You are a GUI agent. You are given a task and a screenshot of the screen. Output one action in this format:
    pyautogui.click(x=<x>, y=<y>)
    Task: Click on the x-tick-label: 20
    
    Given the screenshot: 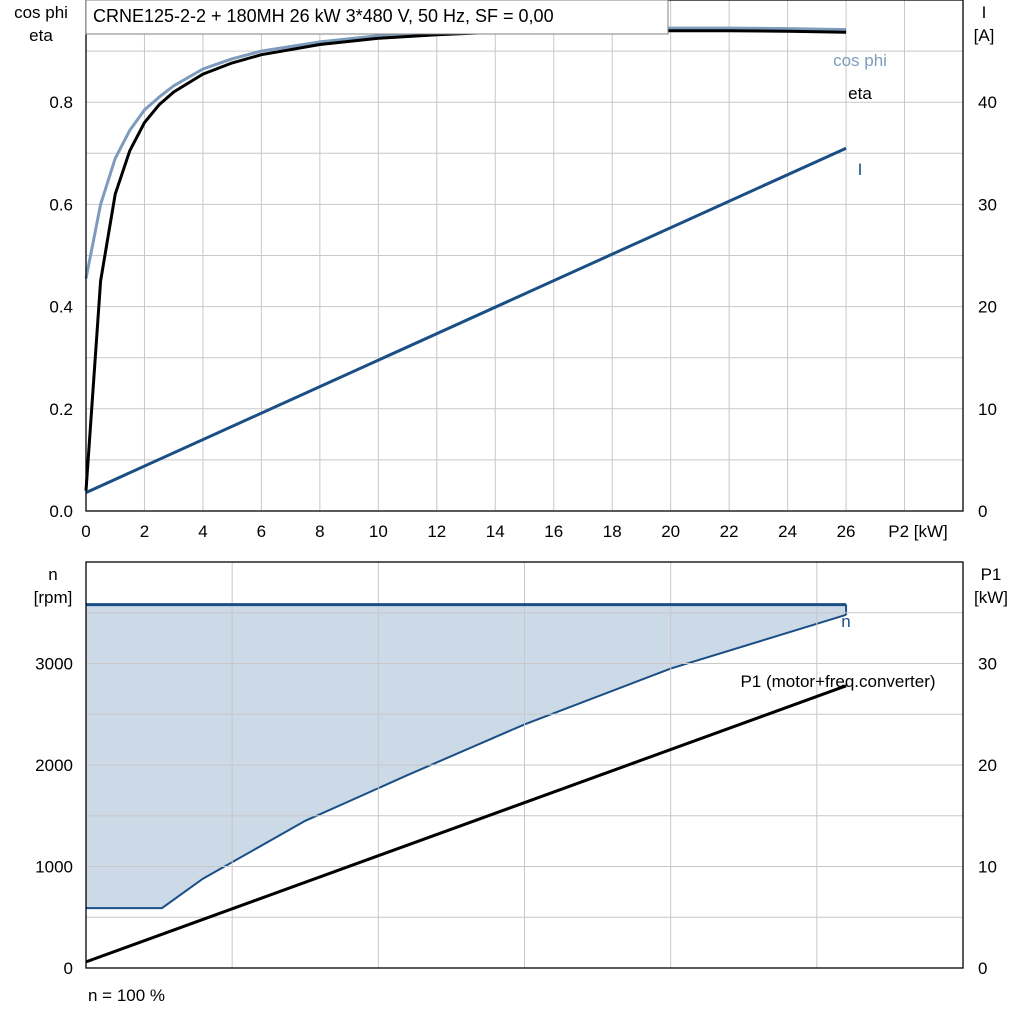 What is the action you would take?
    pyautogui.click(x=670, y=531)
    